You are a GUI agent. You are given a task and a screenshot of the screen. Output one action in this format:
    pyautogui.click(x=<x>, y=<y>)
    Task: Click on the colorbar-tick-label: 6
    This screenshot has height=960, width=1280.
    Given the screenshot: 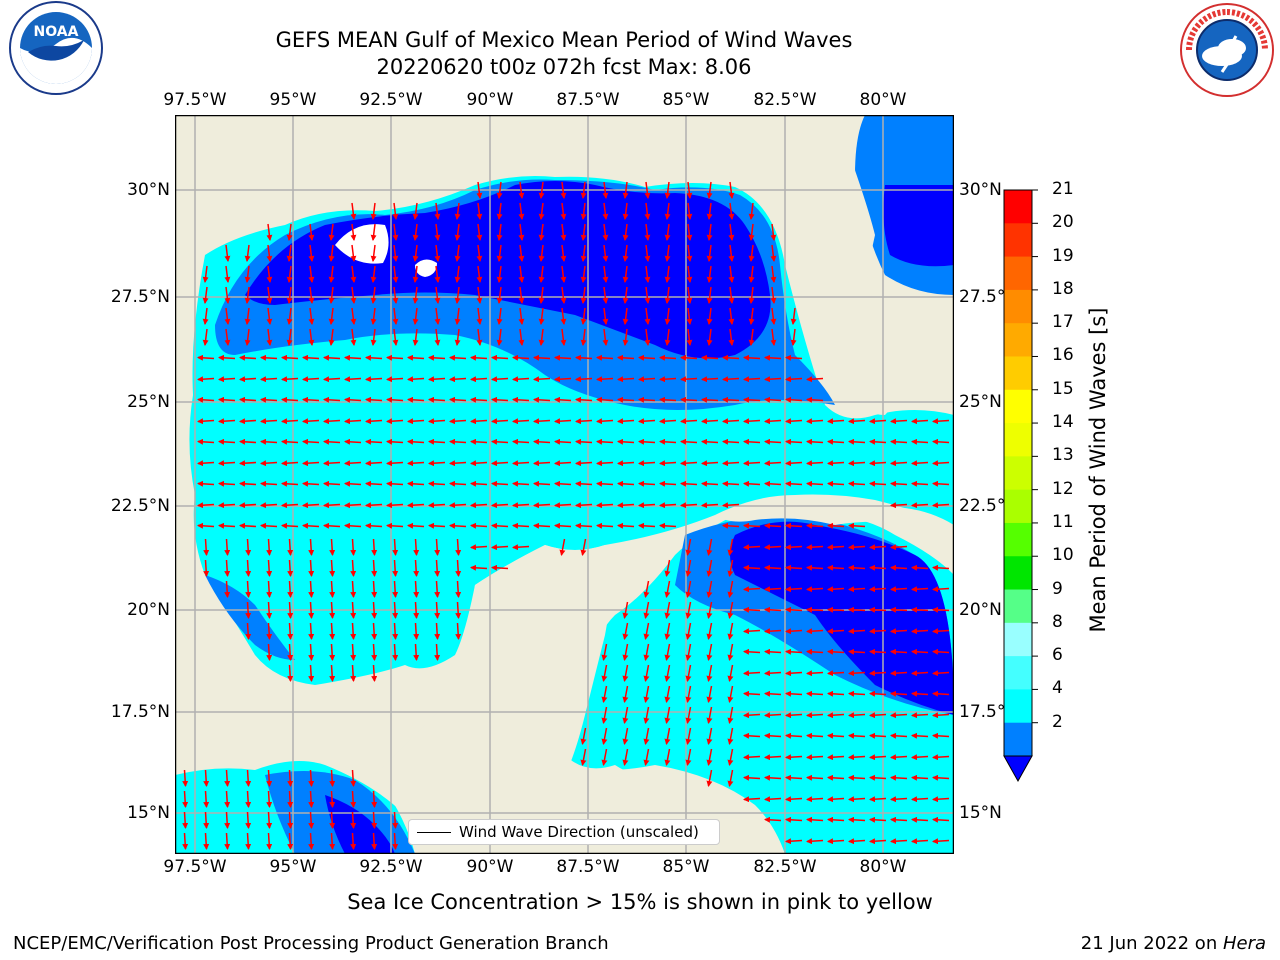 What is the action you would take?
    pyautogui.click(x=1057, y=655)
    